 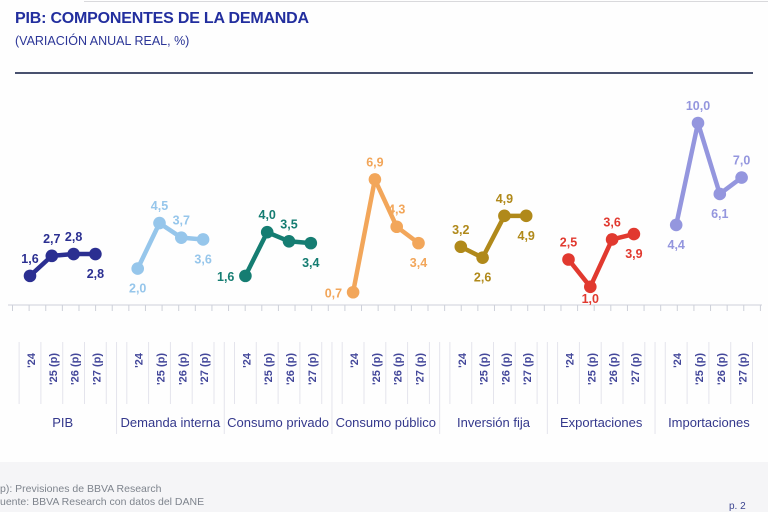 I want to click on group-label: PIB, so click(x=62, y=422).